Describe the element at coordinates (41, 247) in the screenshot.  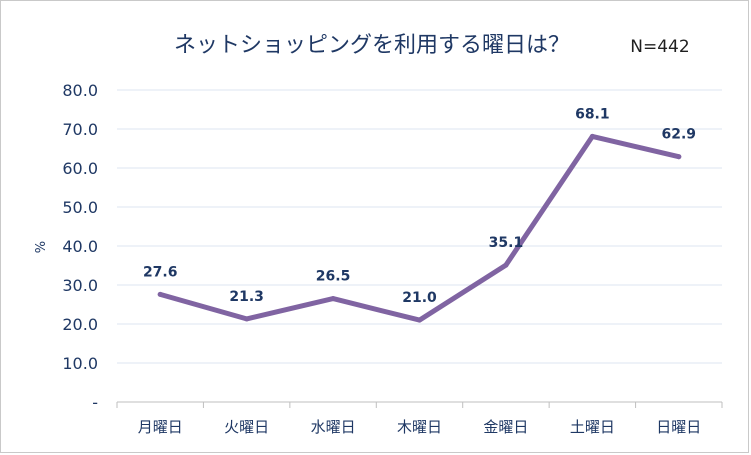
I see `y-axis-label: %` at that location.